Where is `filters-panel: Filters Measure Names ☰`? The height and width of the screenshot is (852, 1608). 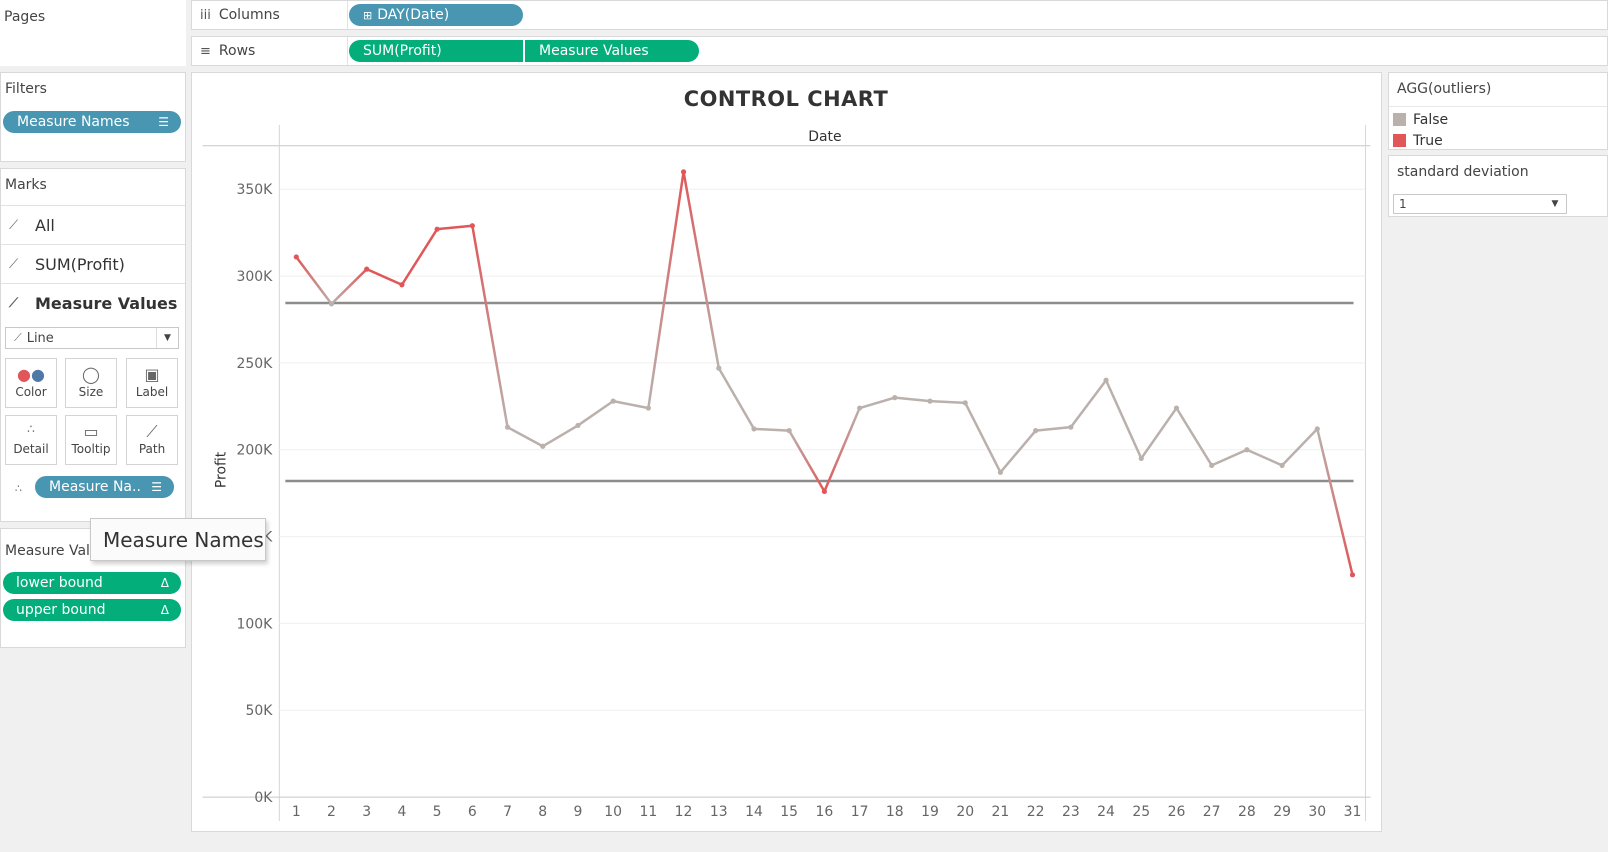
filters-panel: Filters Measure Names ☰ is located at coordinates (93, 117).